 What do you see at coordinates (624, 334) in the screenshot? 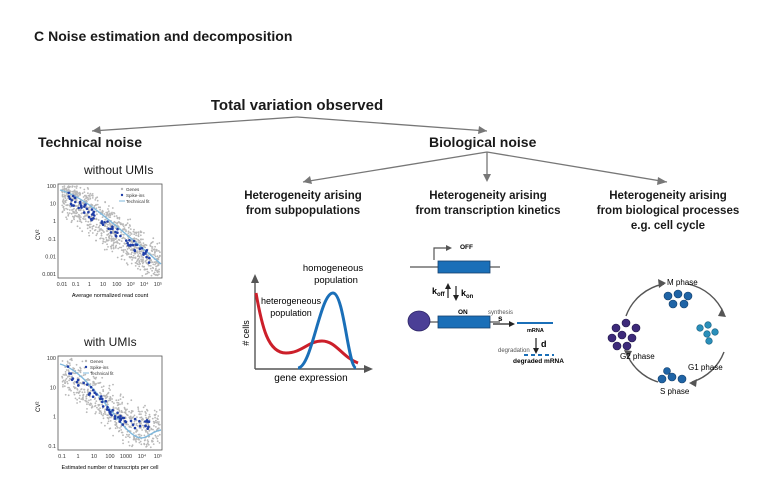
I see `g2-cells` at bounding box center [624, 334].